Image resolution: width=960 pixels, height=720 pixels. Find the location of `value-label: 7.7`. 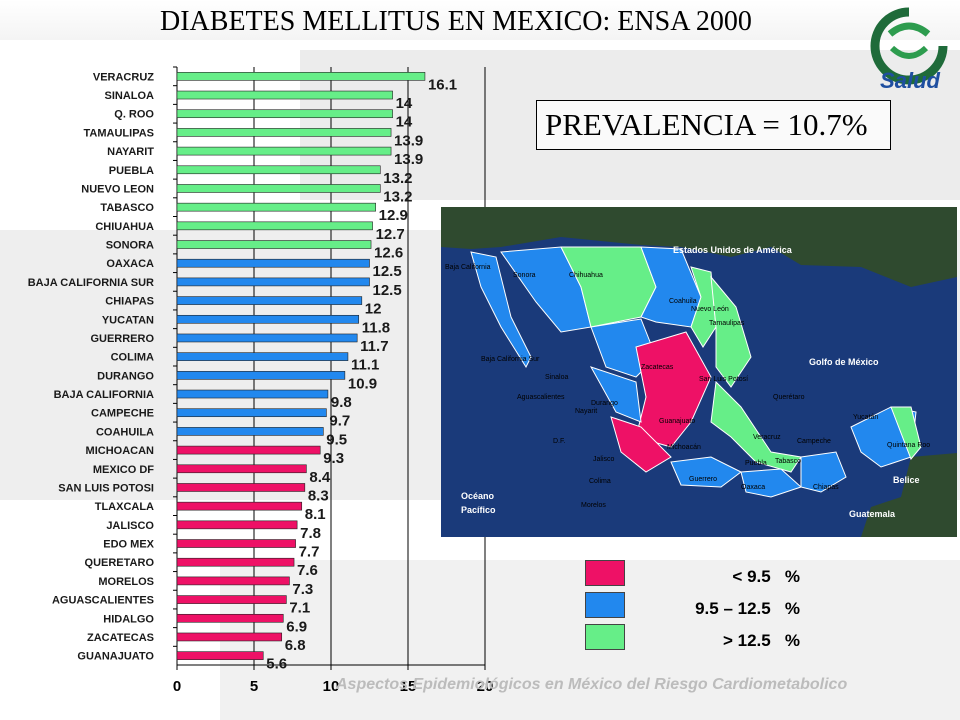

value-label: 7.7 is located at coordinates (309, 552).